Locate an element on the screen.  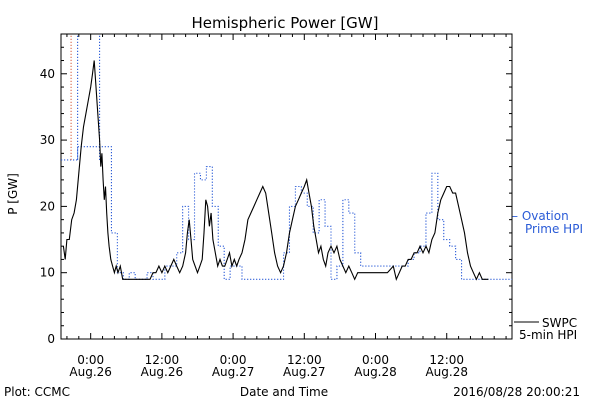
chart-title: Hemispheric Power [GW] is located at coordinates (285, 23).